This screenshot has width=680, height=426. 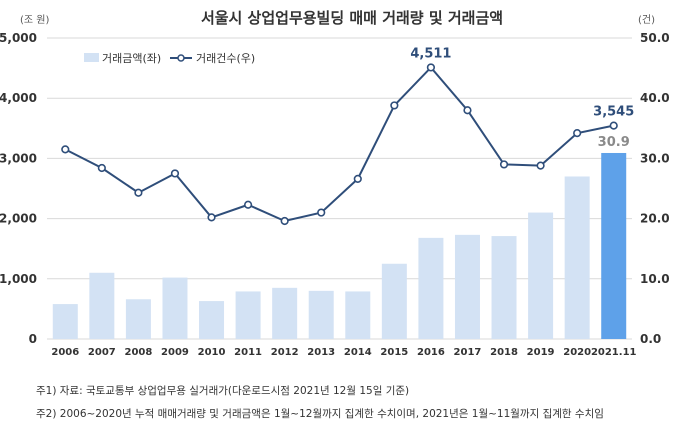 What do you see at coordinates (614, 352) in the screenshot?
I see `x-tick-label: 2021.11` at bounding box center [614, 352].